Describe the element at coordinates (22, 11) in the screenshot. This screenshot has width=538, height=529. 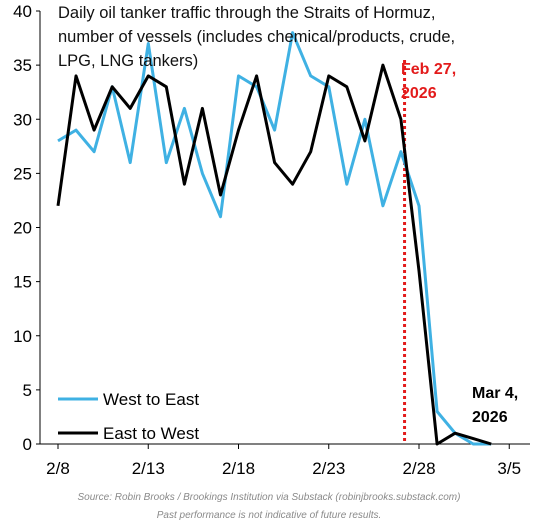
I see `y-tick-label: 40` at that location.